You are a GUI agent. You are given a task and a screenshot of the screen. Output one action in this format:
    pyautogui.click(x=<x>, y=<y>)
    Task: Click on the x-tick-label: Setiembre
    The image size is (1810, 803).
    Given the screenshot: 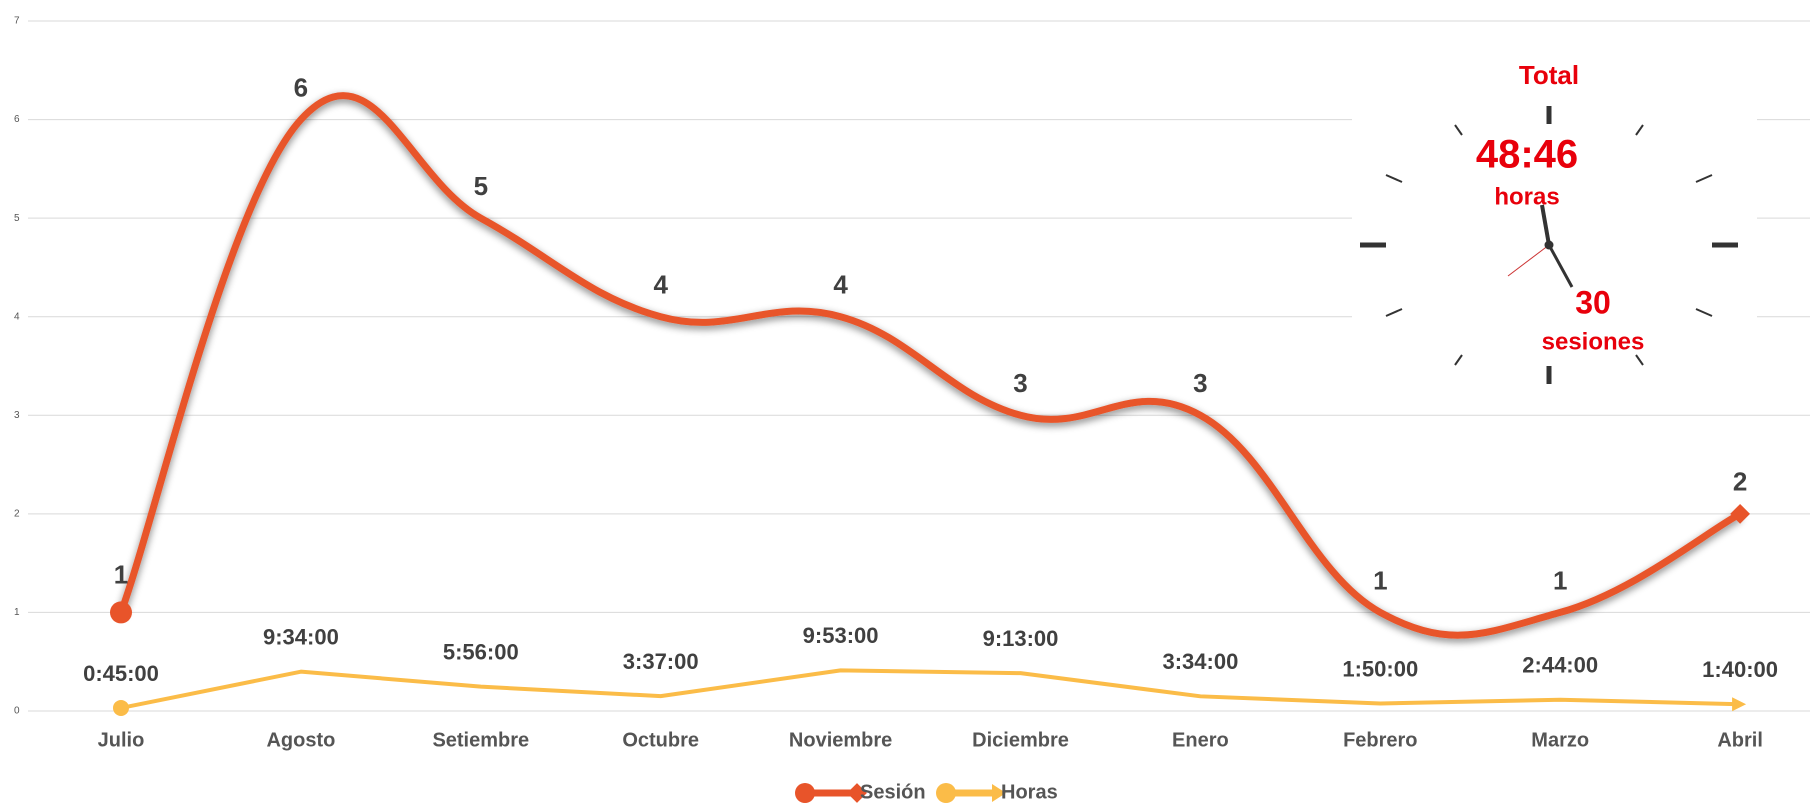 What is the action you would take?
    pyautogui.click(x=480, y=740)
    